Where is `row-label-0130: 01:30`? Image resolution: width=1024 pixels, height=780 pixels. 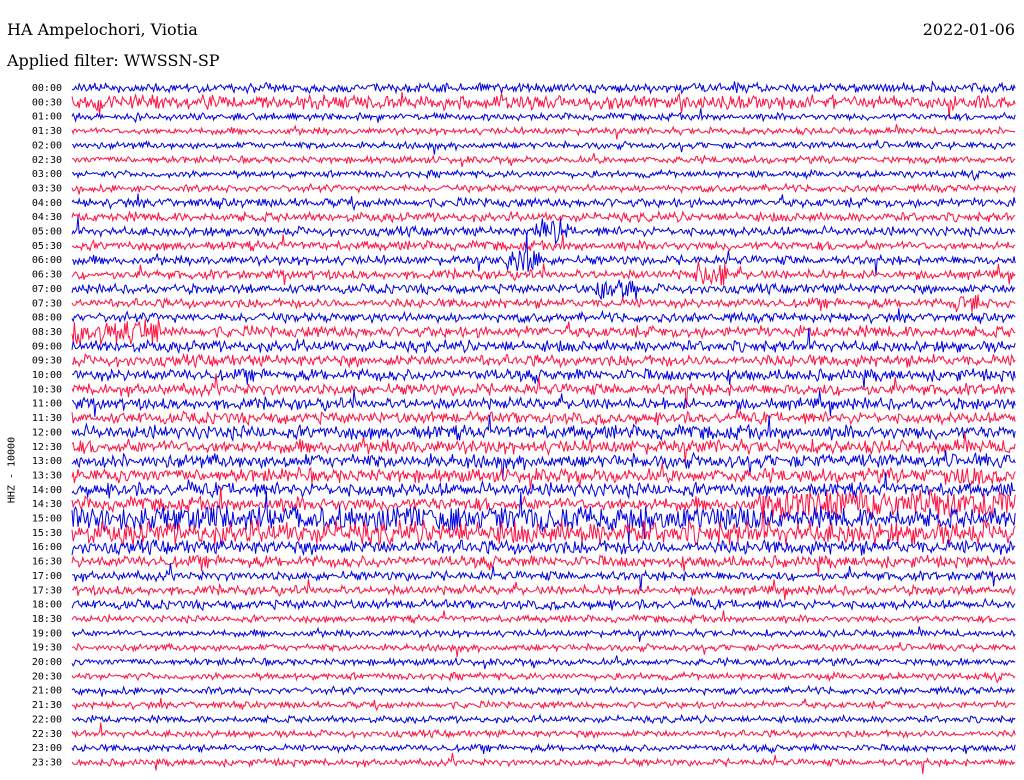 row-label-0130: 01:30 is located at coordinates (47, 131).